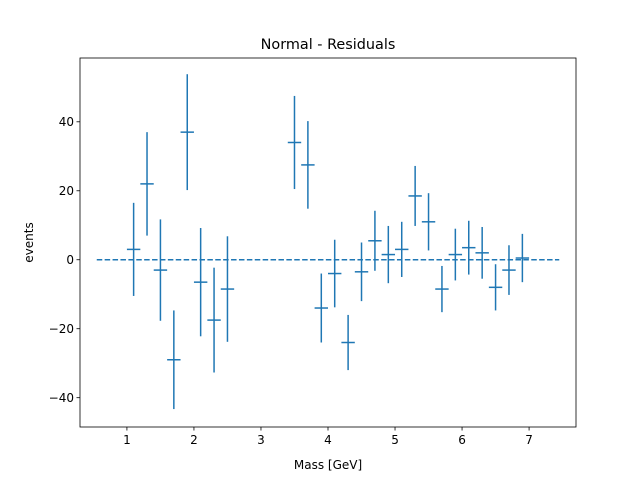 This screenshot has height=480, width=640. I want to click on x-tick-label: 4, so click(328, 440).